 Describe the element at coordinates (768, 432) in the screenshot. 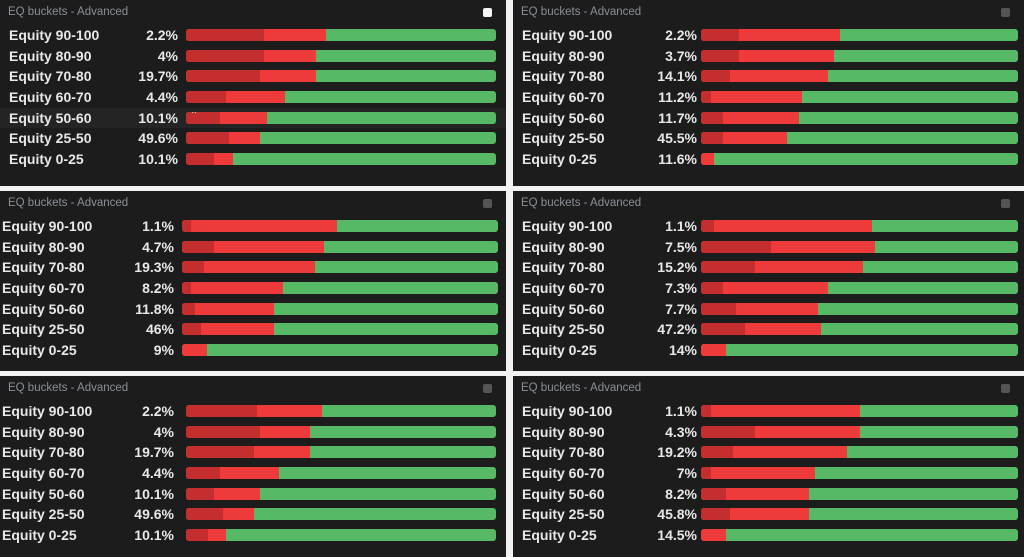

I see `bucket-row: Equity 80-90 4.3%` at that location.